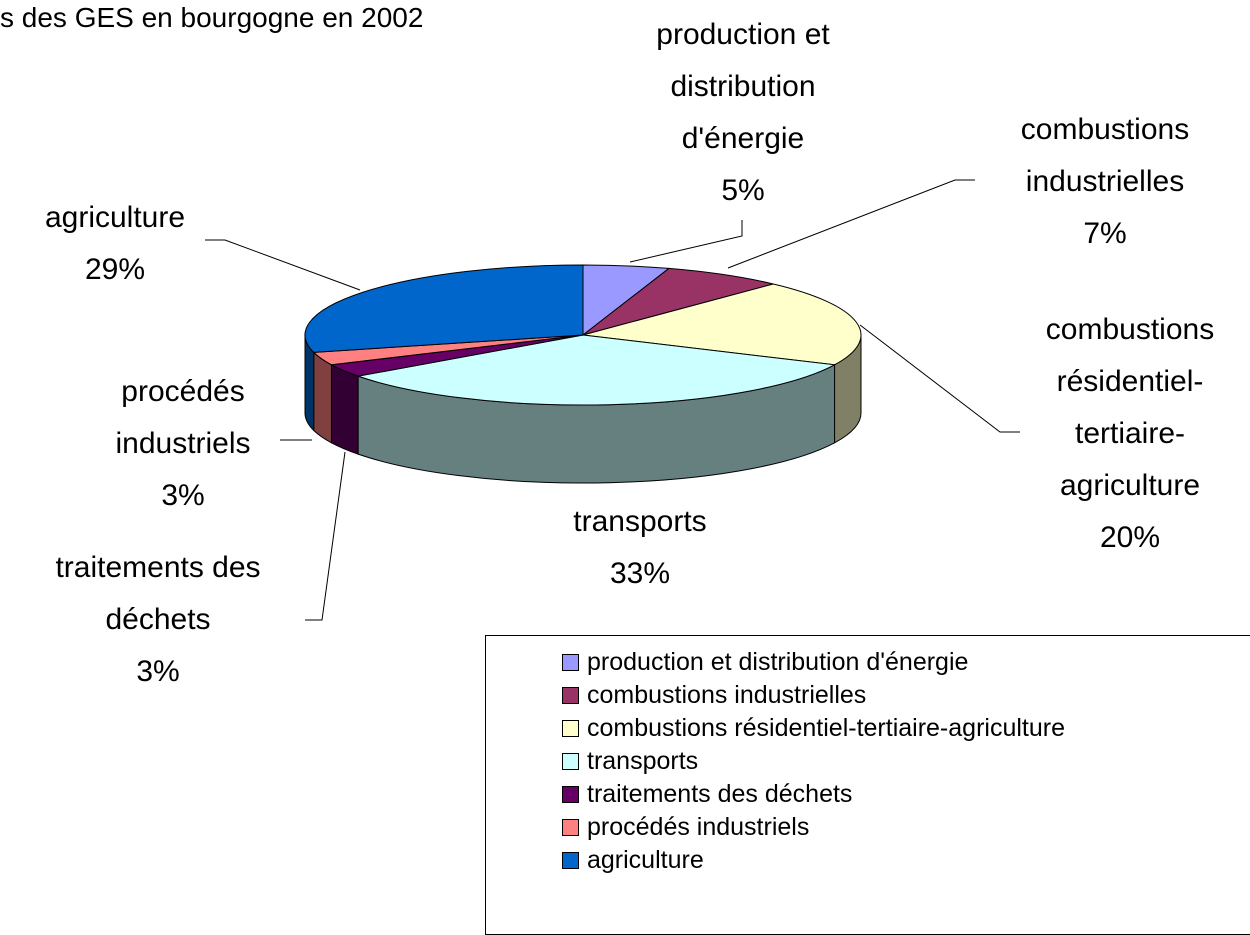 This screenshot has width=1250, height=935. I want to click on legend-item: procédés industriels, so click(685, 827).